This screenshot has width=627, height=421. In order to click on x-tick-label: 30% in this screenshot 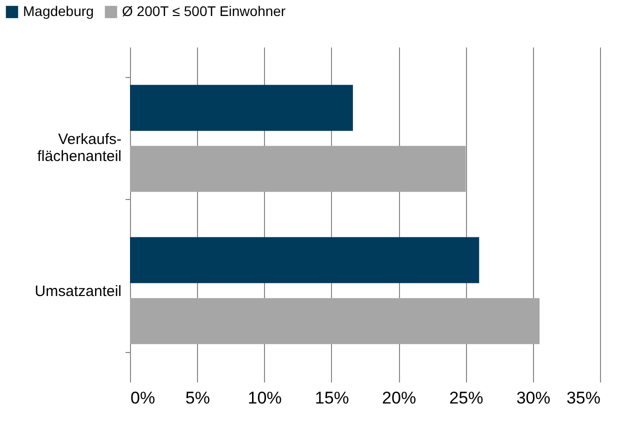, I will do `click(533, 398)`.